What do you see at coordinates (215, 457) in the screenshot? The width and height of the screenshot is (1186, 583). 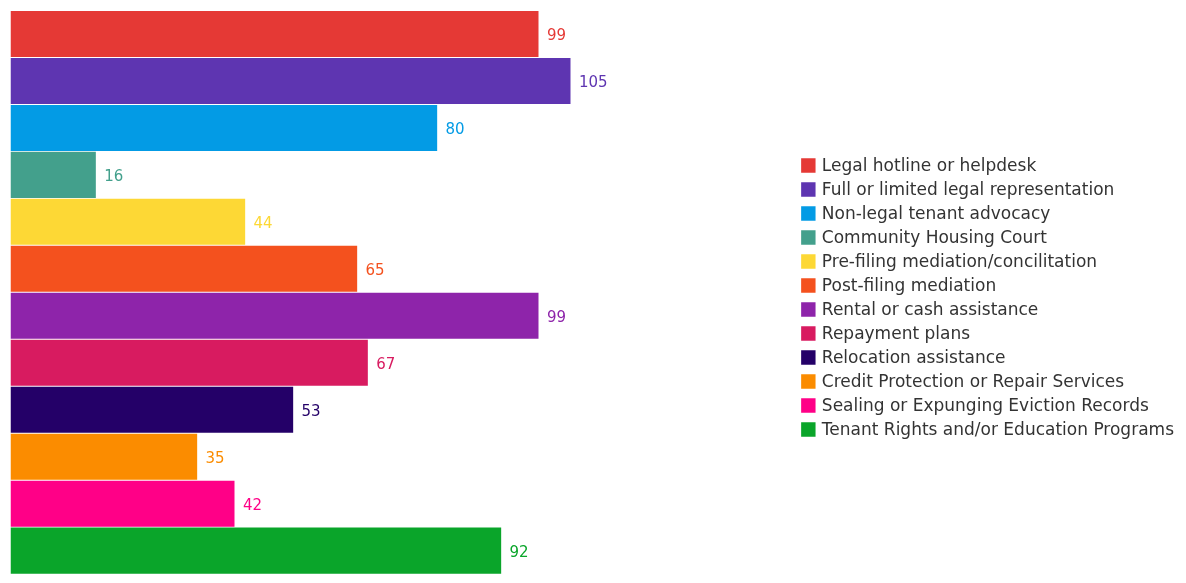 I see `data-label: 35` at bounding box center [215, 457].